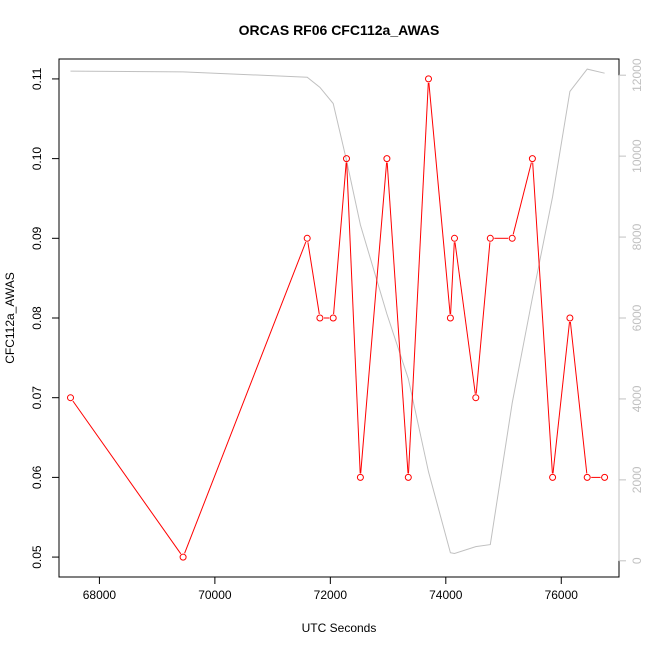 The image size is (650, 650). What do you see at coordinates (637, 560) in the screenshot?
I see `y2-tick-label: 0` at bounding box center [637, 560].